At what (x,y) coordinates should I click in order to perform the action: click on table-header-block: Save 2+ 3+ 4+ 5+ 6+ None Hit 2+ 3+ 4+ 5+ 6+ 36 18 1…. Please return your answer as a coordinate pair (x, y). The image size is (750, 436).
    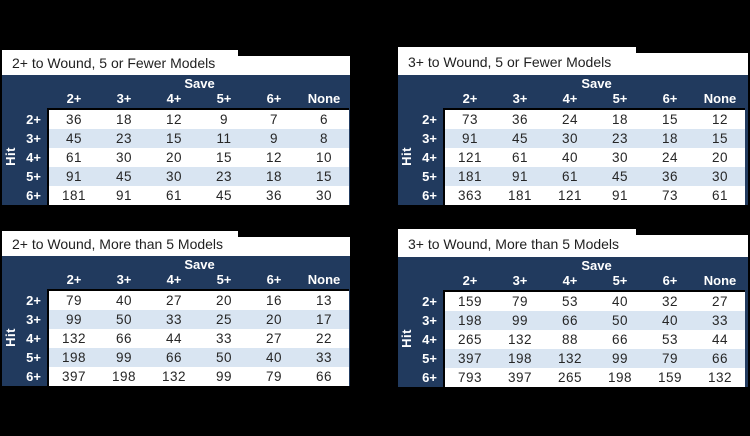
    Looking at the image, I should click on (176, 140).